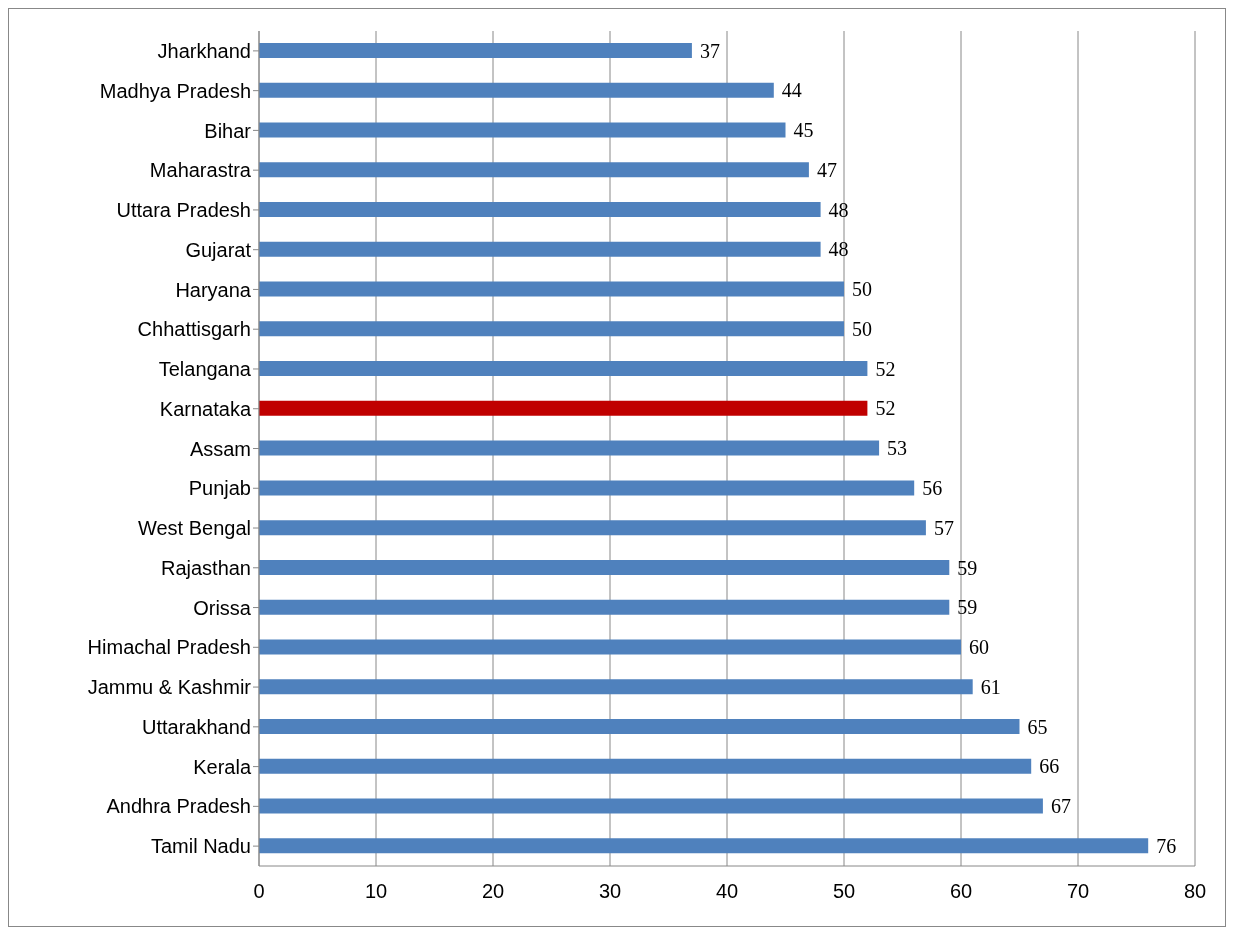 Image resolution: width=1234 pixels, height=935 pixels. What do you see at coordinates (169, 647) in the screenshot?
I see `y-tick-label: Himachal Pradesh` at bounding box center [169, 647].